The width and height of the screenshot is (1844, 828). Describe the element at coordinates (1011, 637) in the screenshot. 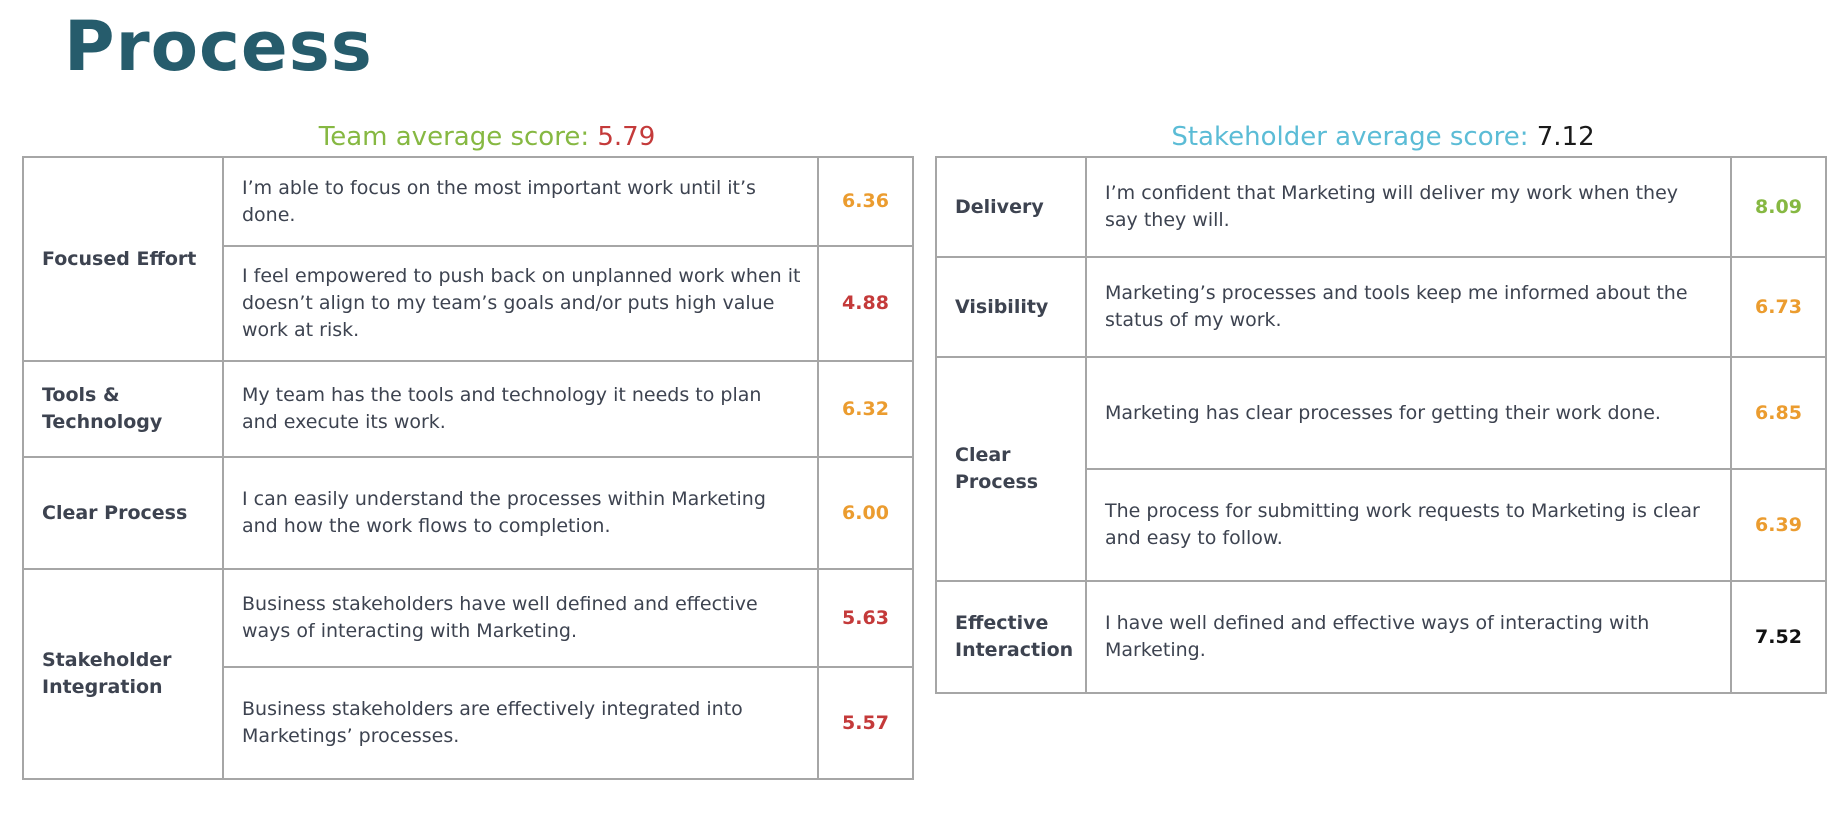

I see `category-cell: Effective Interaction` at that location.